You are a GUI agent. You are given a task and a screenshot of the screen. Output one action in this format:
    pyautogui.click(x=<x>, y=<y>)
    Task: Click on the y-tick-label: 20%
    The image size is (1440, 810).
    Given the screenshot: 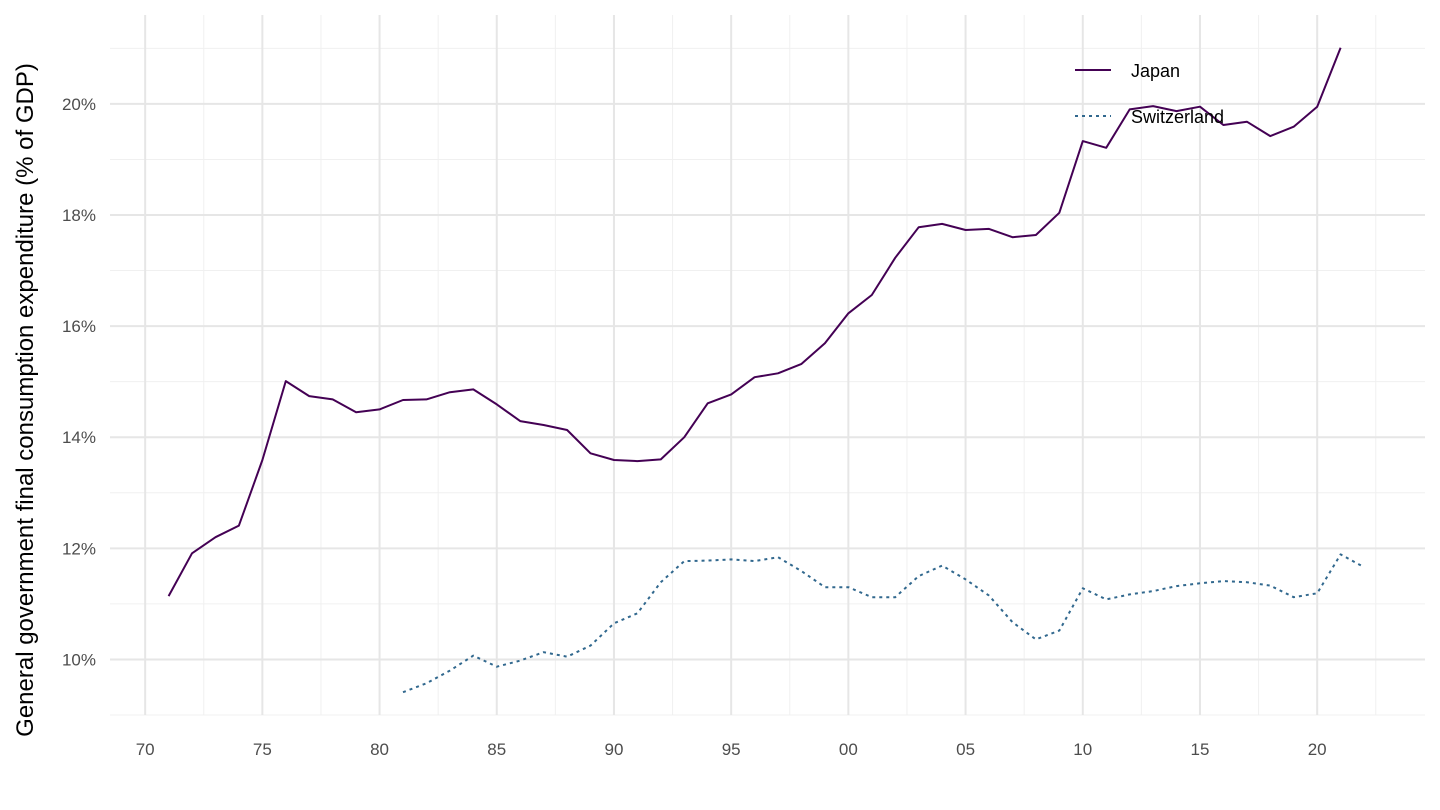 What is the action you would take?
    pyautogui.click(x=79, y=104)
    